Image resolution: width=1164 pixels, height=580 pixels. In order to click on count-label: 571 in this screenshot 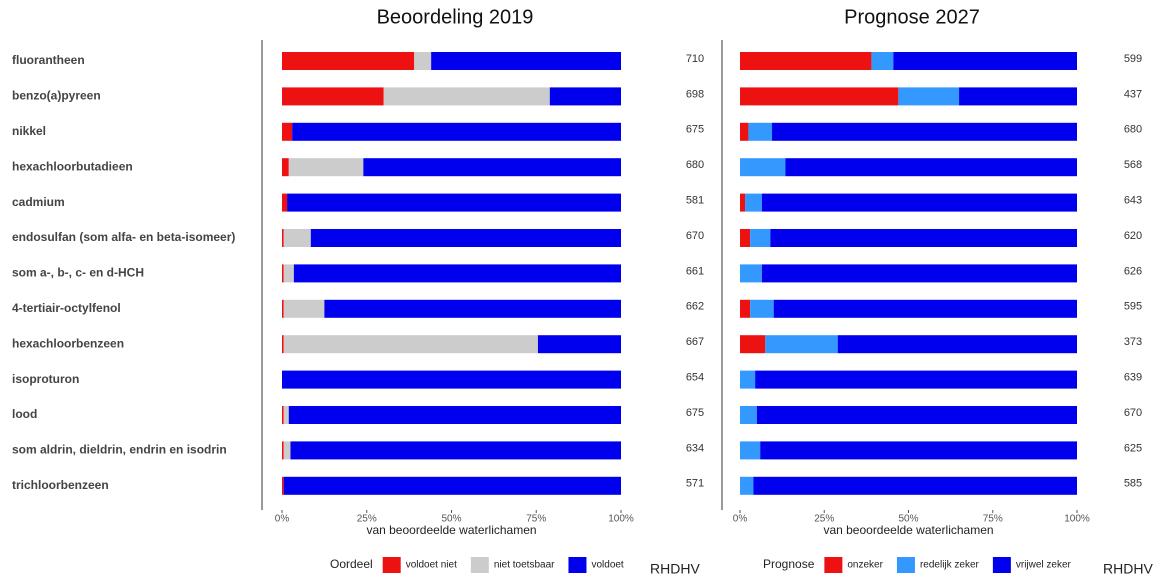, I will do `click(695, 484)`.